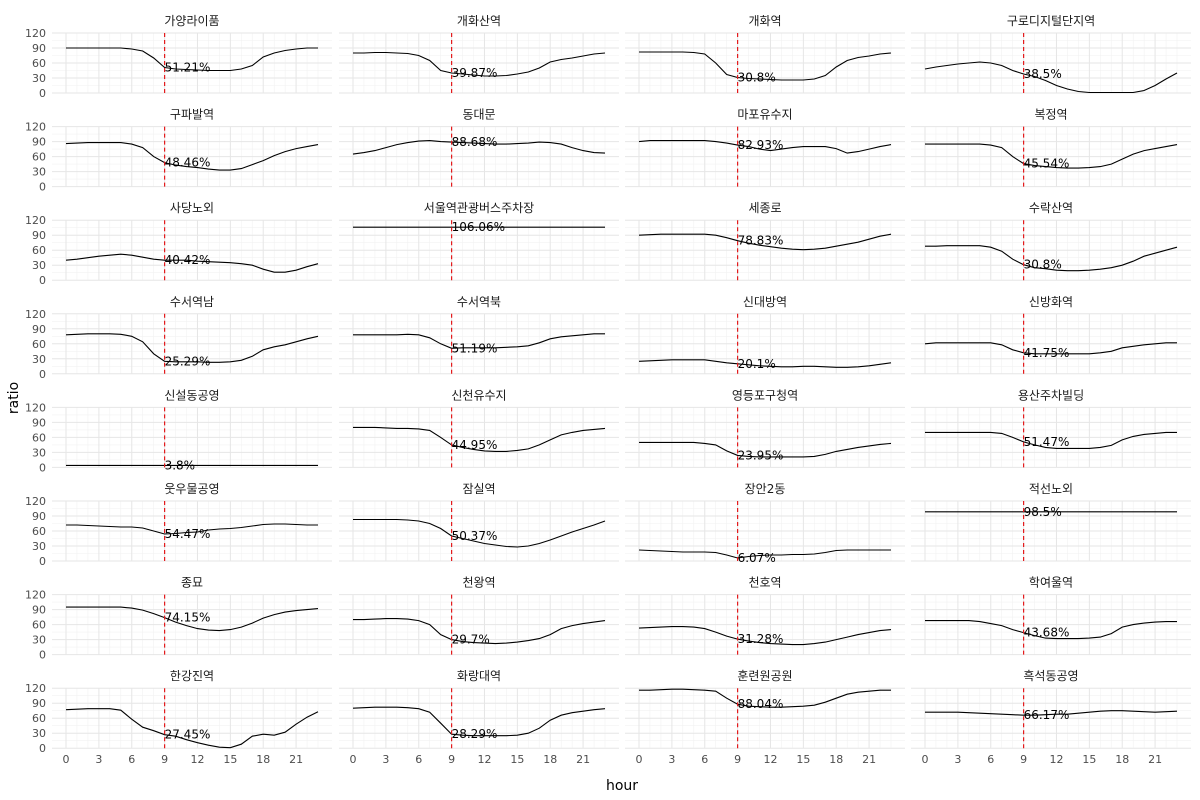 This screenshot has height=800, width=1200. Describe the element at coordinates (1047, 442) in the screenshot. I see `reference-annotation: 51.47%` at that location.